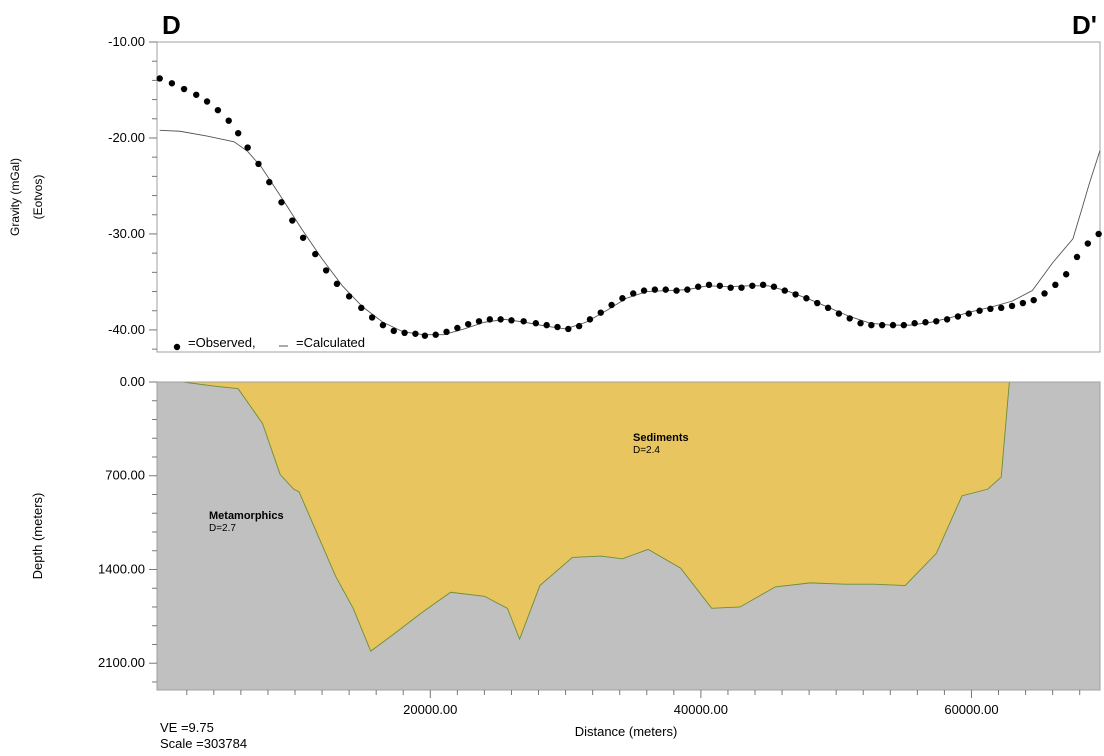  Describe the element at coordinates (246, 516) in the screenshot. I see `metamorphics-label: Metamorphics` at that location.